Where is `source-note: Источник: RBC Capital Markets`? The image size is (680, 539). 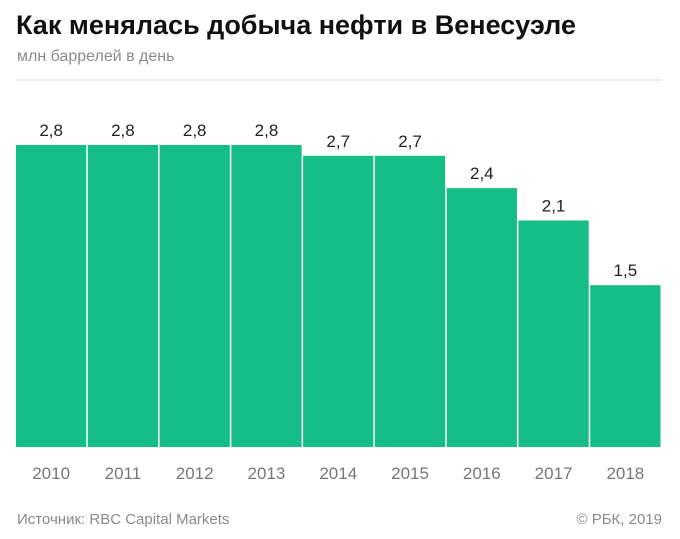
source-note: Источник: RBC Capital Markets is located at coordinates (123, 519).